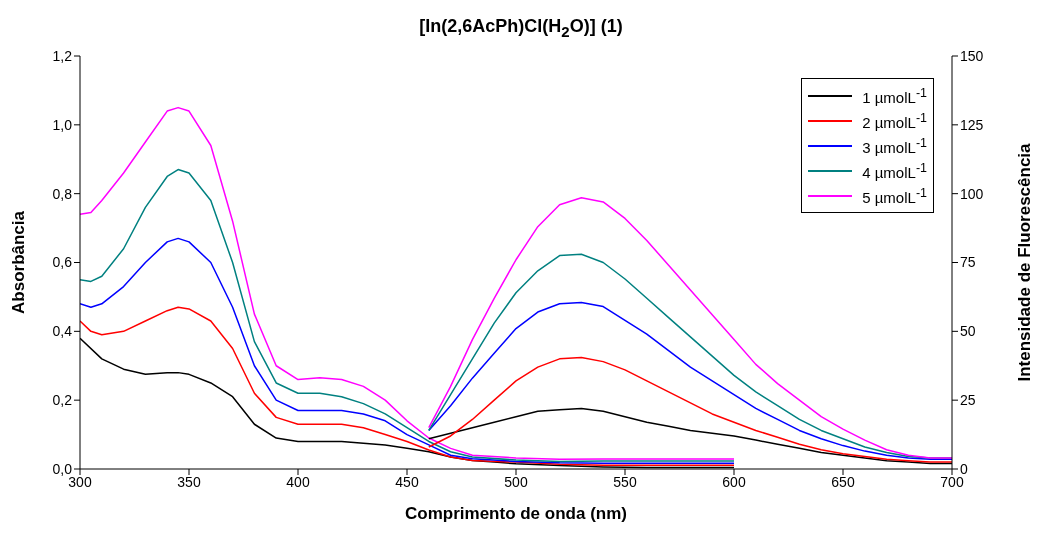 The height and width of the screenshot is (552, 1042). What do you see at coordinates (62, 262) in the screenshot?
I see `y-tick-label: 0,6` at bounding box center [62, 262].